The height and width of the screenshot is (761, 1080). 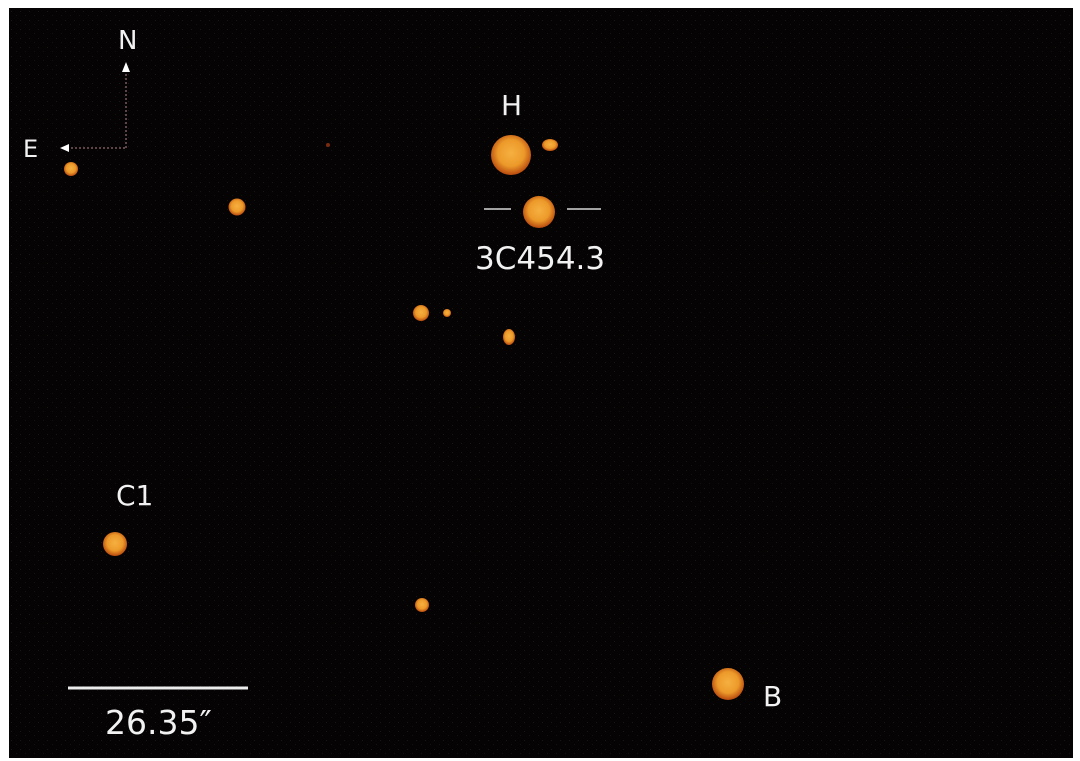 What do you see at coordinates (512, 105) in the screenshot?
I see `star-h-label: H` at bounding box center [512, 105].